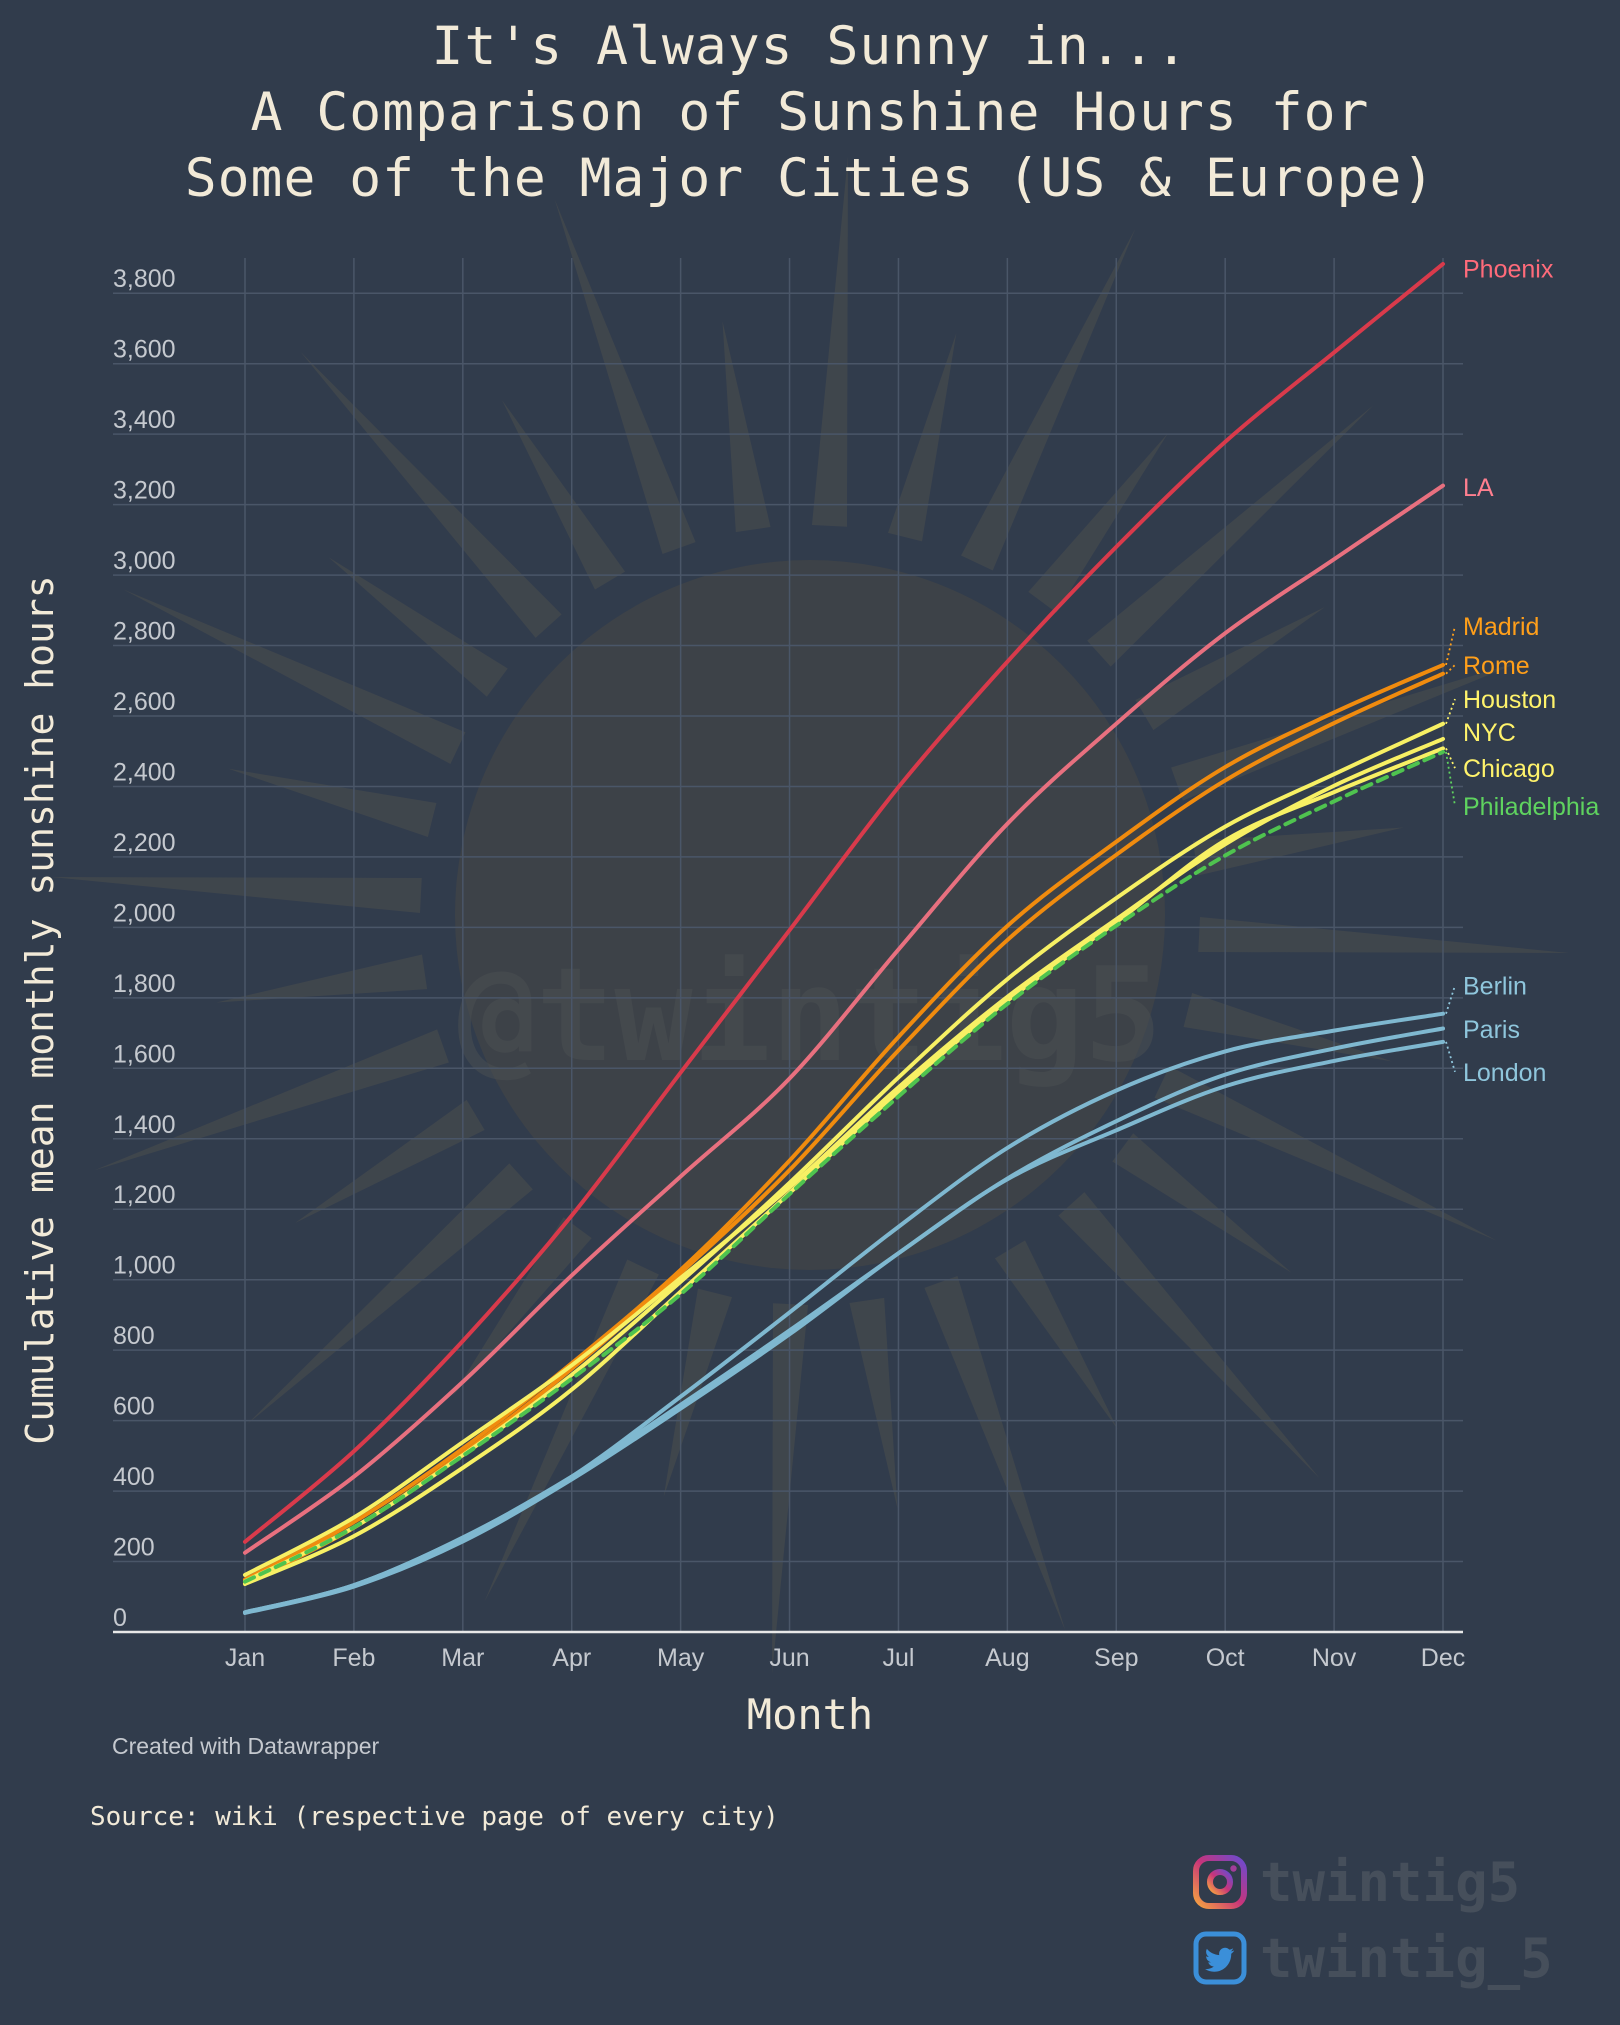  What do you see at coordinates (1509, 769) in the screenshot?
I see `series-label-chicago: Chicago` at bounding box center [1509, 769].